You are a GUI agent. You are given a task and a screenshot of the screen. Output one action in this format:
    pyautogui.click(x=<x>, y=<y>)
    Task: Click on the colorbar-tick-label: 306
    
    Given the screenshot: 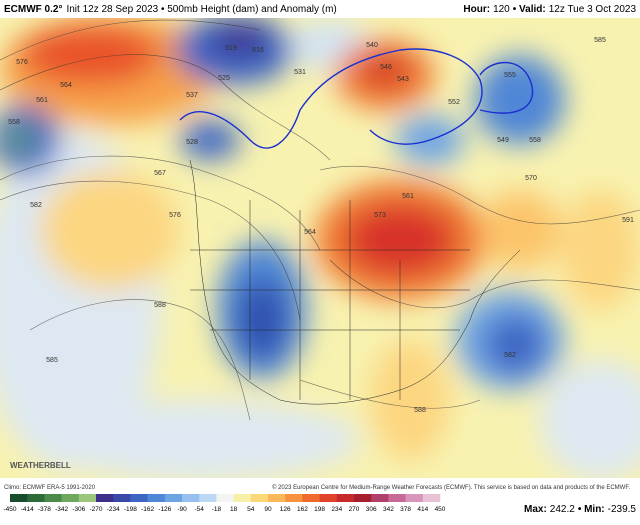 What is the action you would take?
    pyautogui.click(x=371, y=509)
    